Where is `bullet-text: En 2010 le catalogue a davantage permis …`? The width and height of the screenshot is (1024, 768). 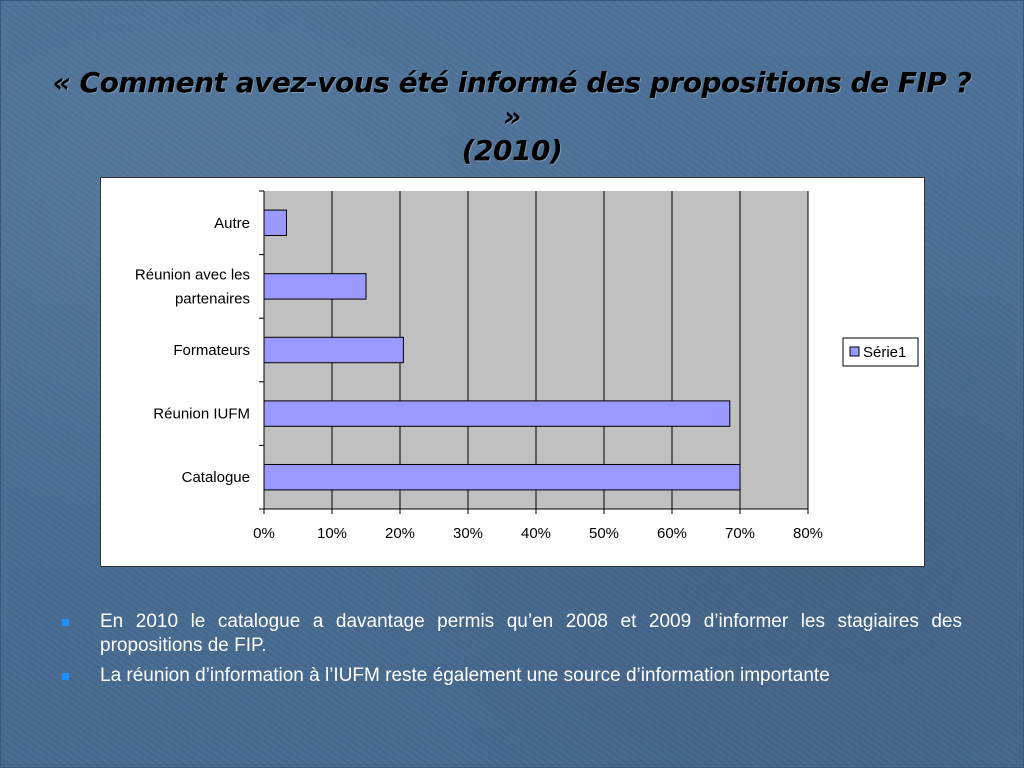 bullet-text: En 2010 le catalogue a davantage permis … is located at coordinates (531, 633).